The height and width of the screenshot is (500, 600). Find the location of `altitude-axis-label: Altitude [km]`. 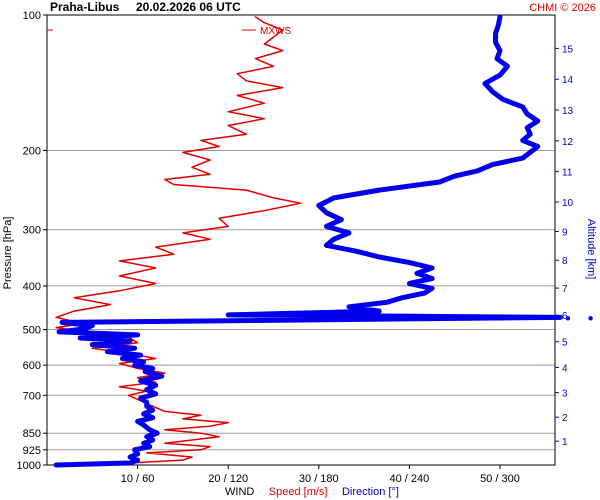

altitude-axis-label: Altitude [km] is located at coordinates (591, 249).